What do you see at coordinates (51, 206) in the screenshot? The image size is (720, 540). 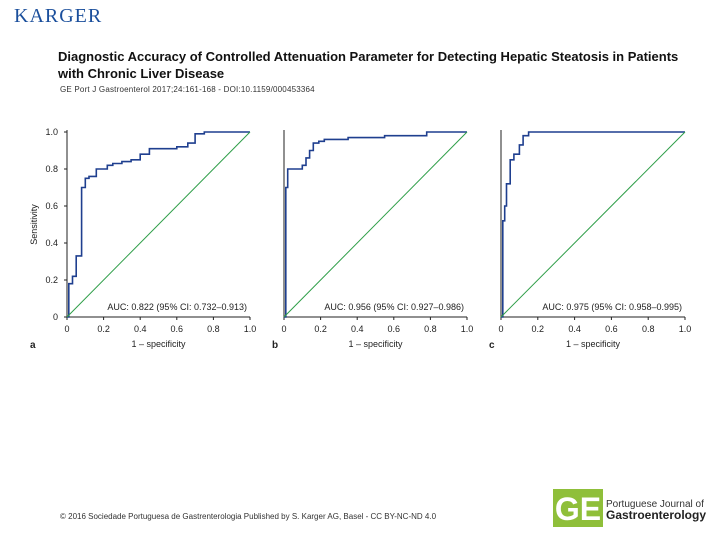 I see `y-tick-label: 0.6` at bounding box center [51, 206].